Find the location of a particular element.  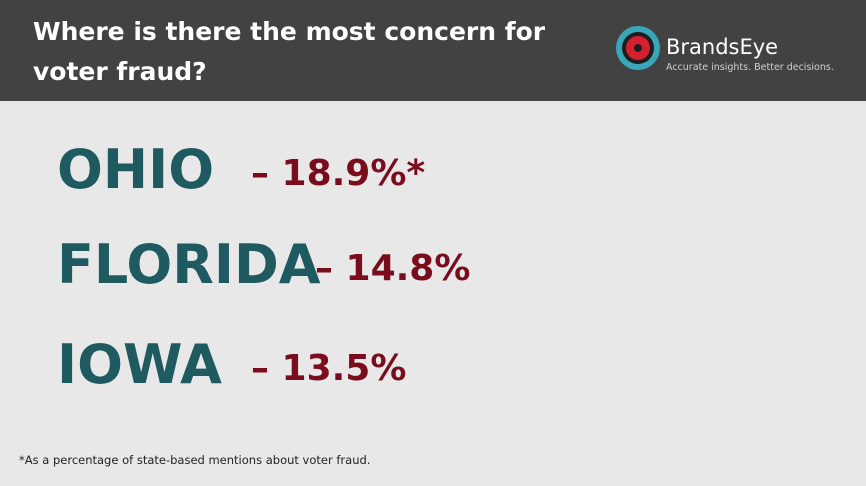

brand-tagline: Accurate insights. Better decisions. is located at coordinates (750, 67).